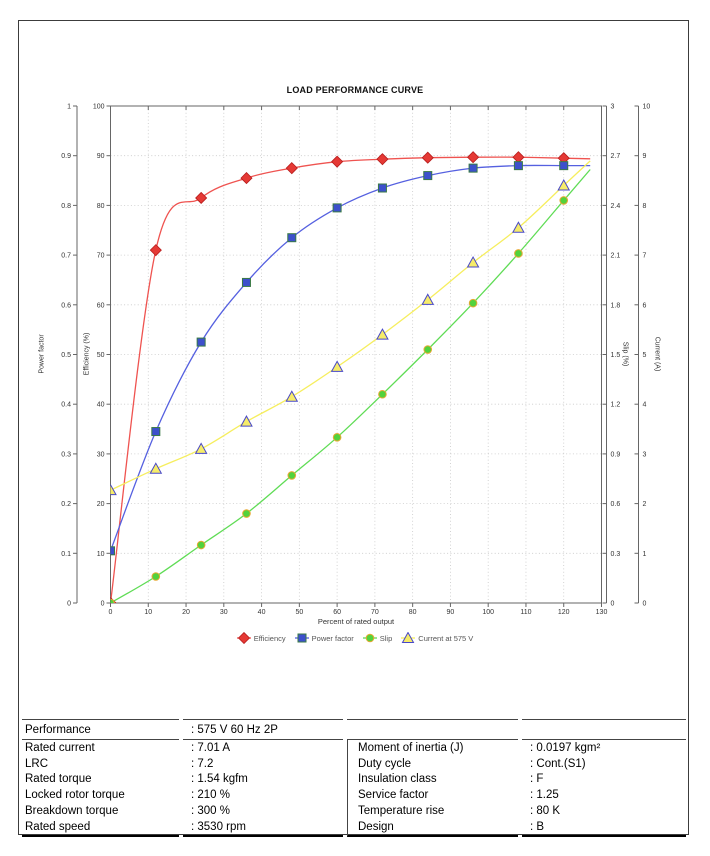  What do you see at coordinates (604, 828) in the screenshot?
I see `spec-value: : B` at bounding box center [604, 828].